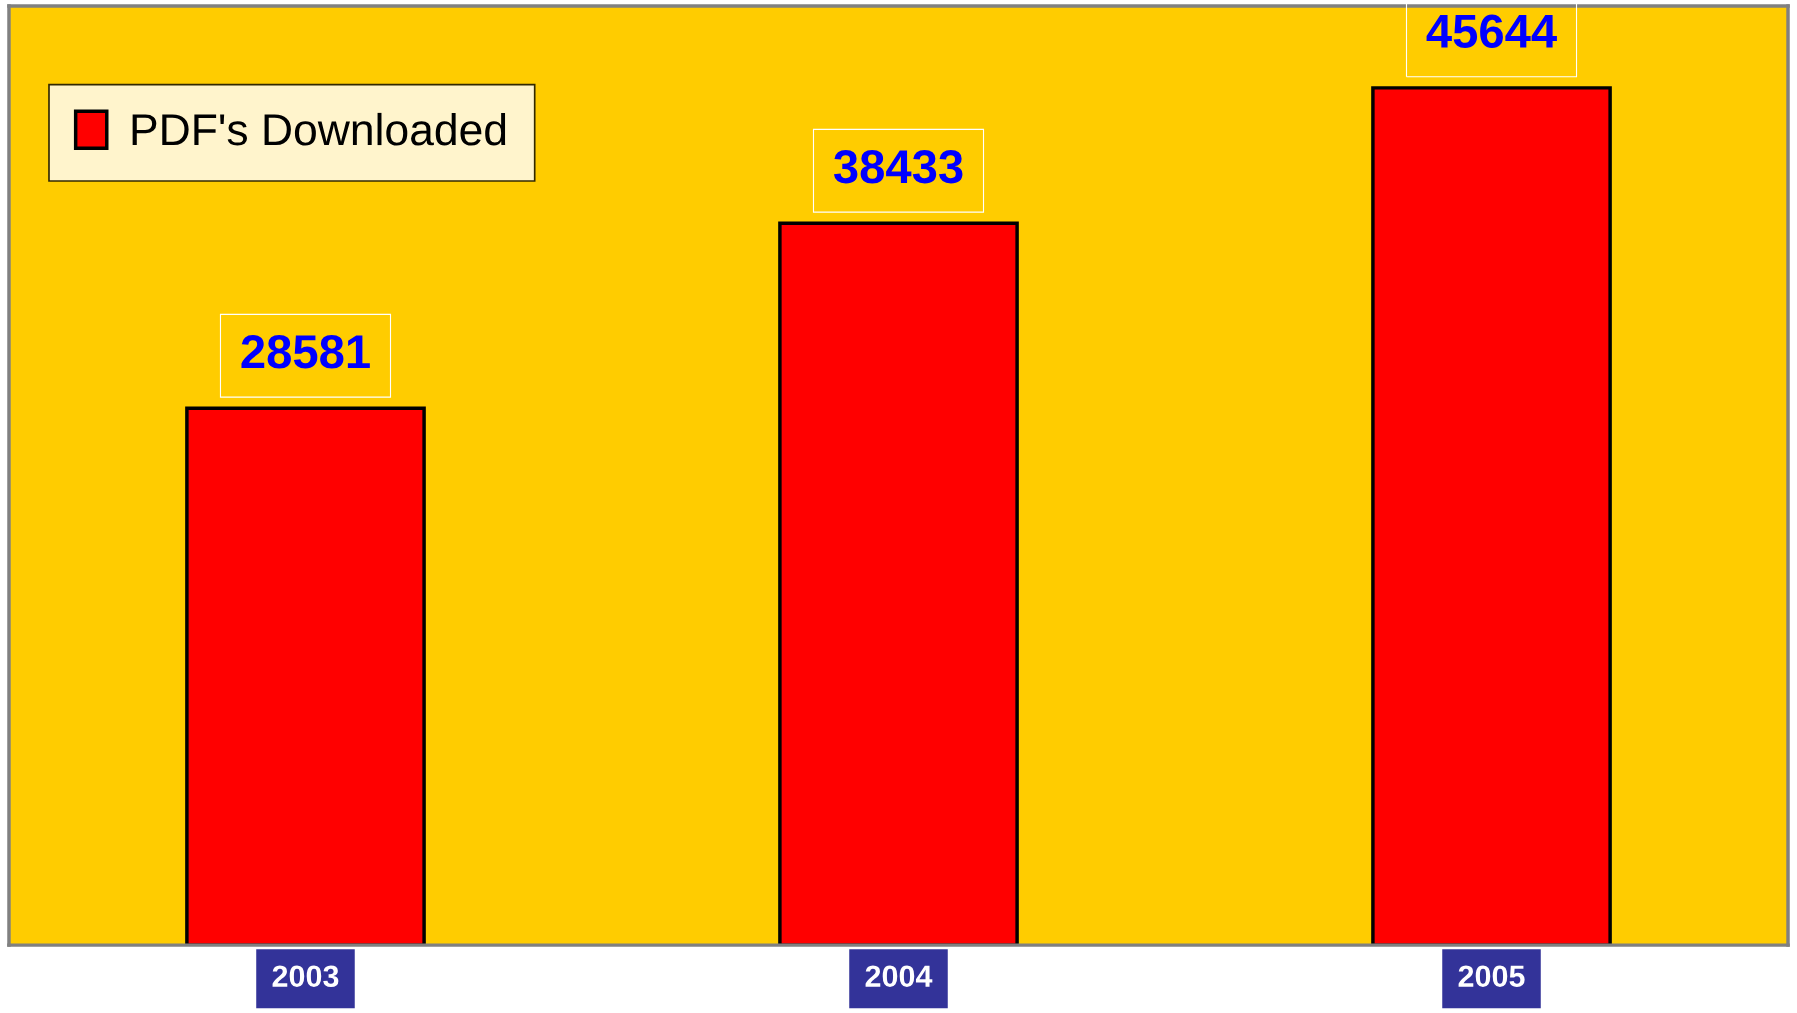 The height and width of the screenshot is (1013, 1797). What do you see at coordinates (899, 976) in the screenshot?
I see `x-tick-label: 2004` at bounding box center [899, 976].